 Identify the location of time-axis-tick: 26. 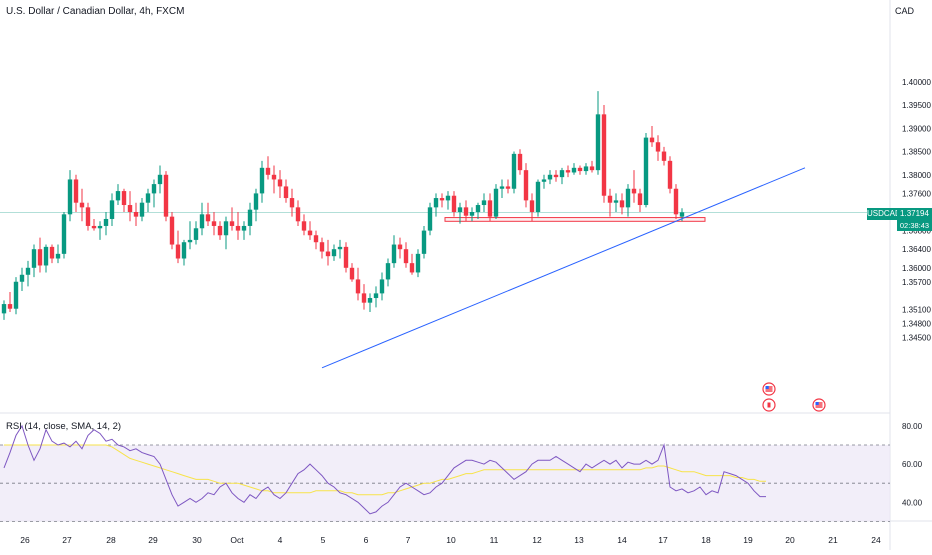
(25, 540).